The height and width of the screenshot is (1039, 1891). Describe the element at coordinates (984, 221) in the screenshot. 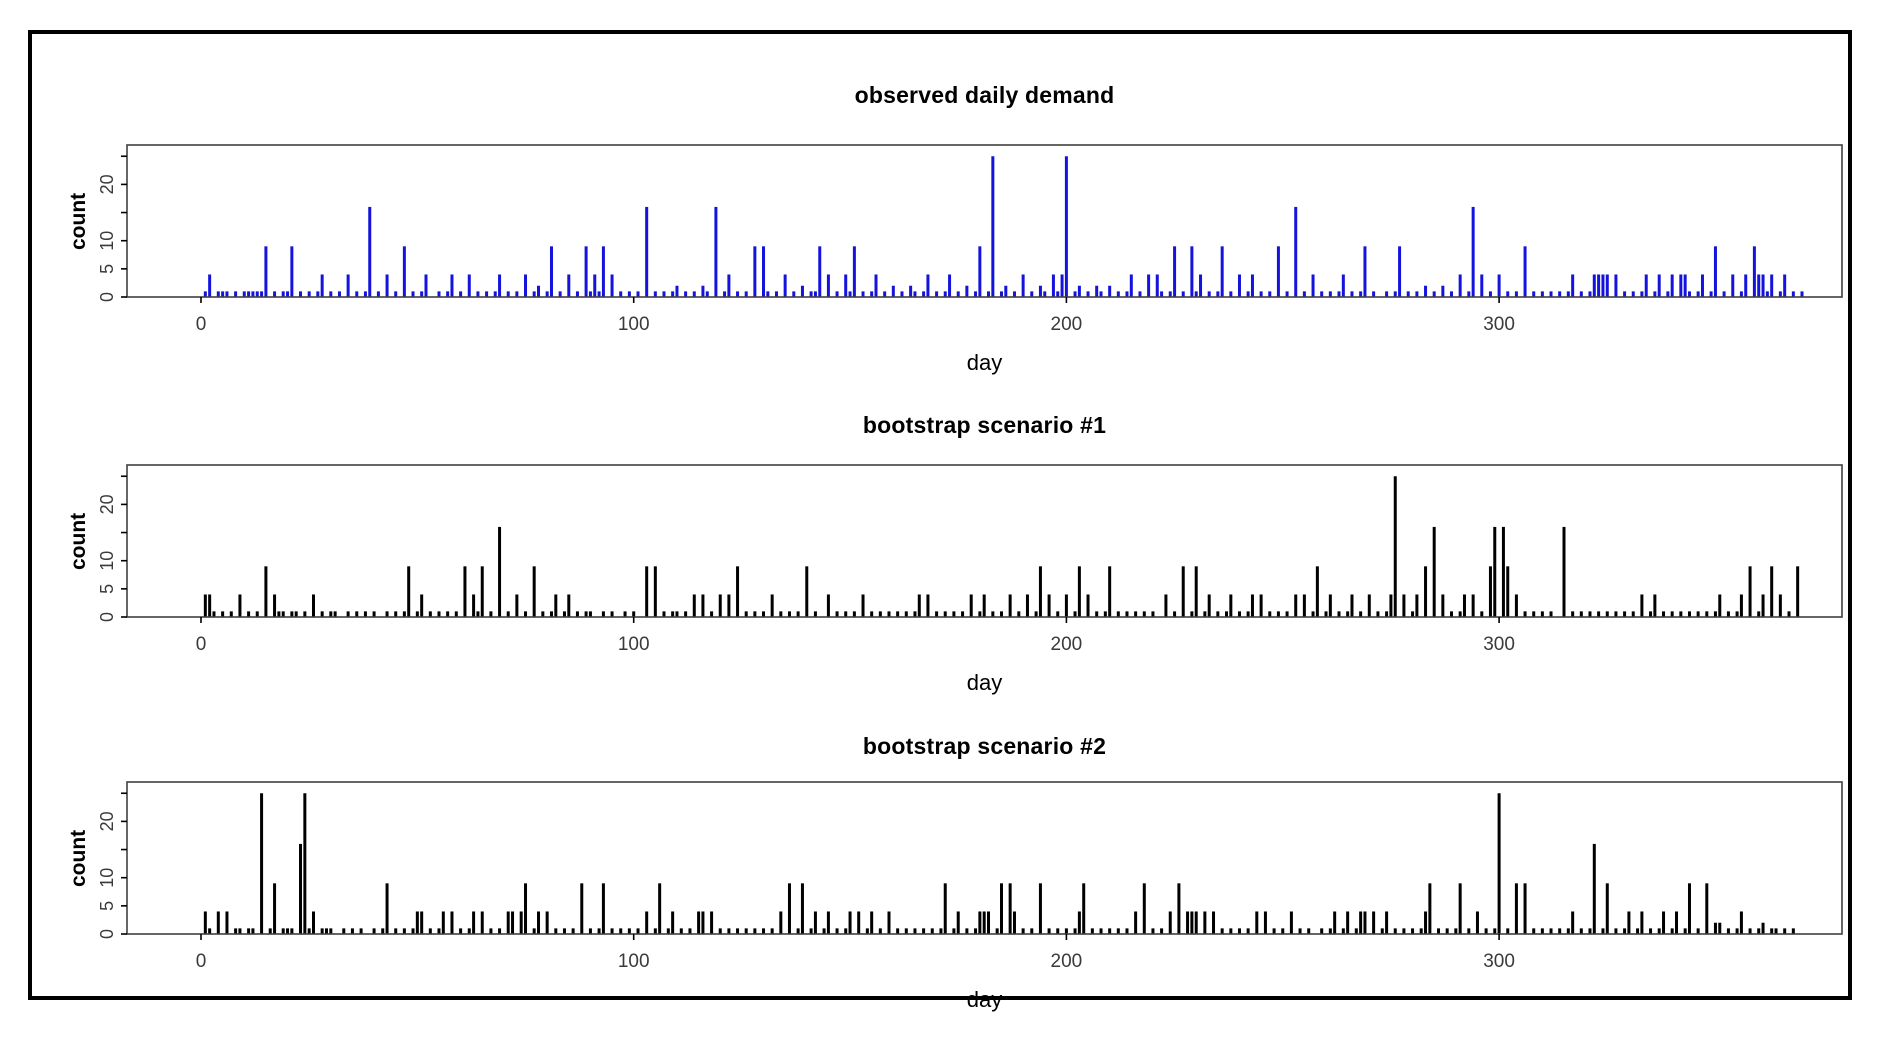

I see `plot-border` at that location.